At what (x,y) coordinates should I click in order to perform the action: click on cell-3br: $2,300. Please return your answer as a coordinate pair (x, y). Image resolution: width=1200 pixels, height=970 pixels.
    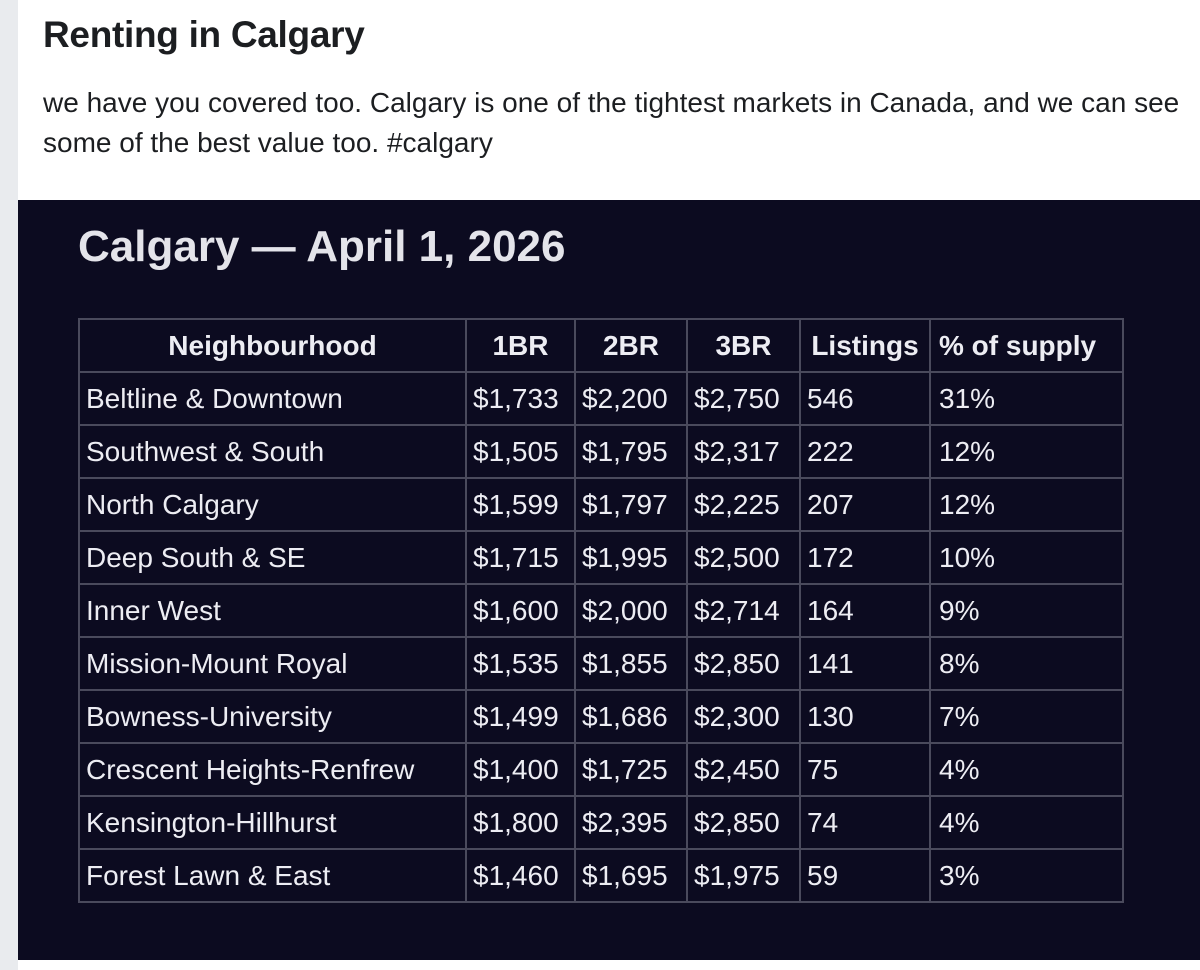
    Looking at the image, I should click on (743, 716).